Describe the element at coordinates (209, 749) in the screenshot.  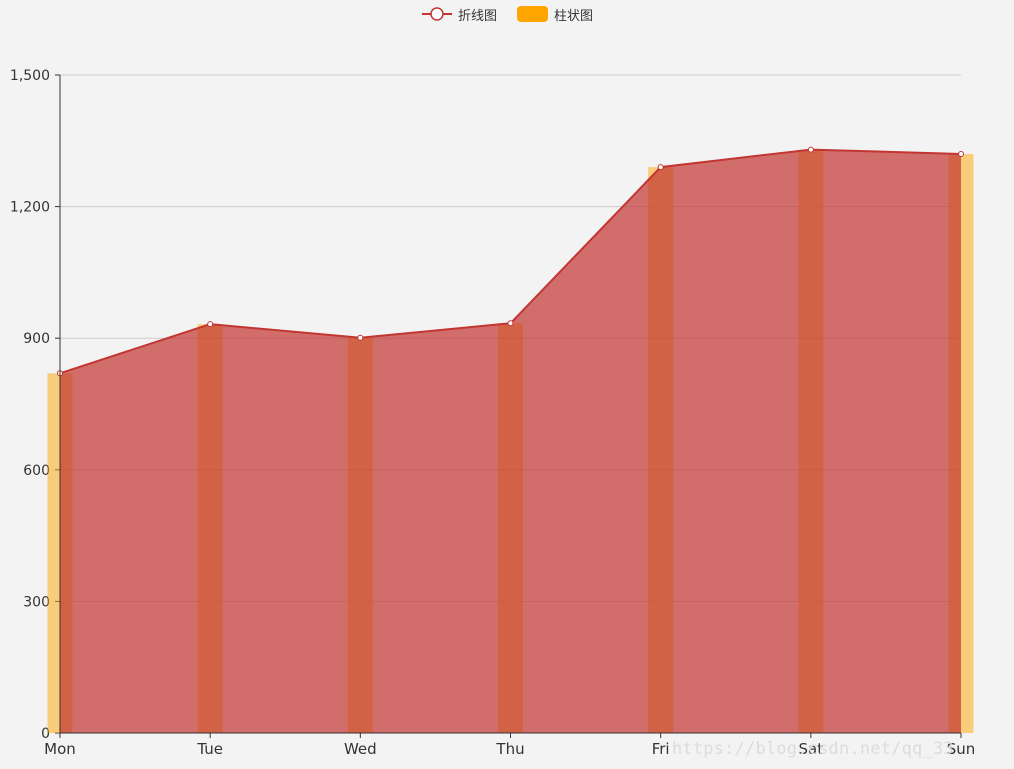
I see `x-tick-label: Tue` at that location.